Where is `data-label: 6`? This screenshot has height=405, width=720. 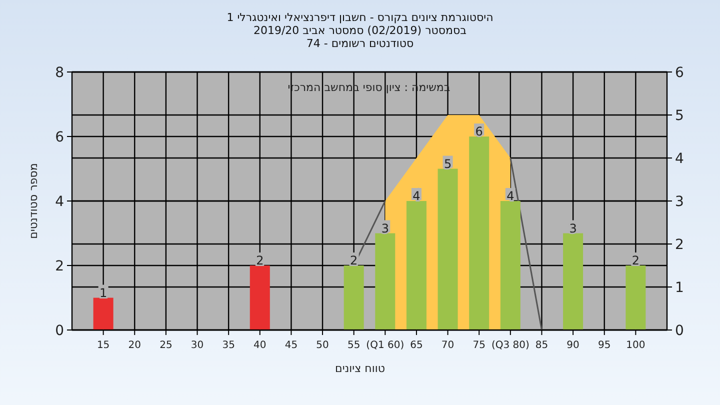 data-label: 6 is located at coordinates (479, 131).